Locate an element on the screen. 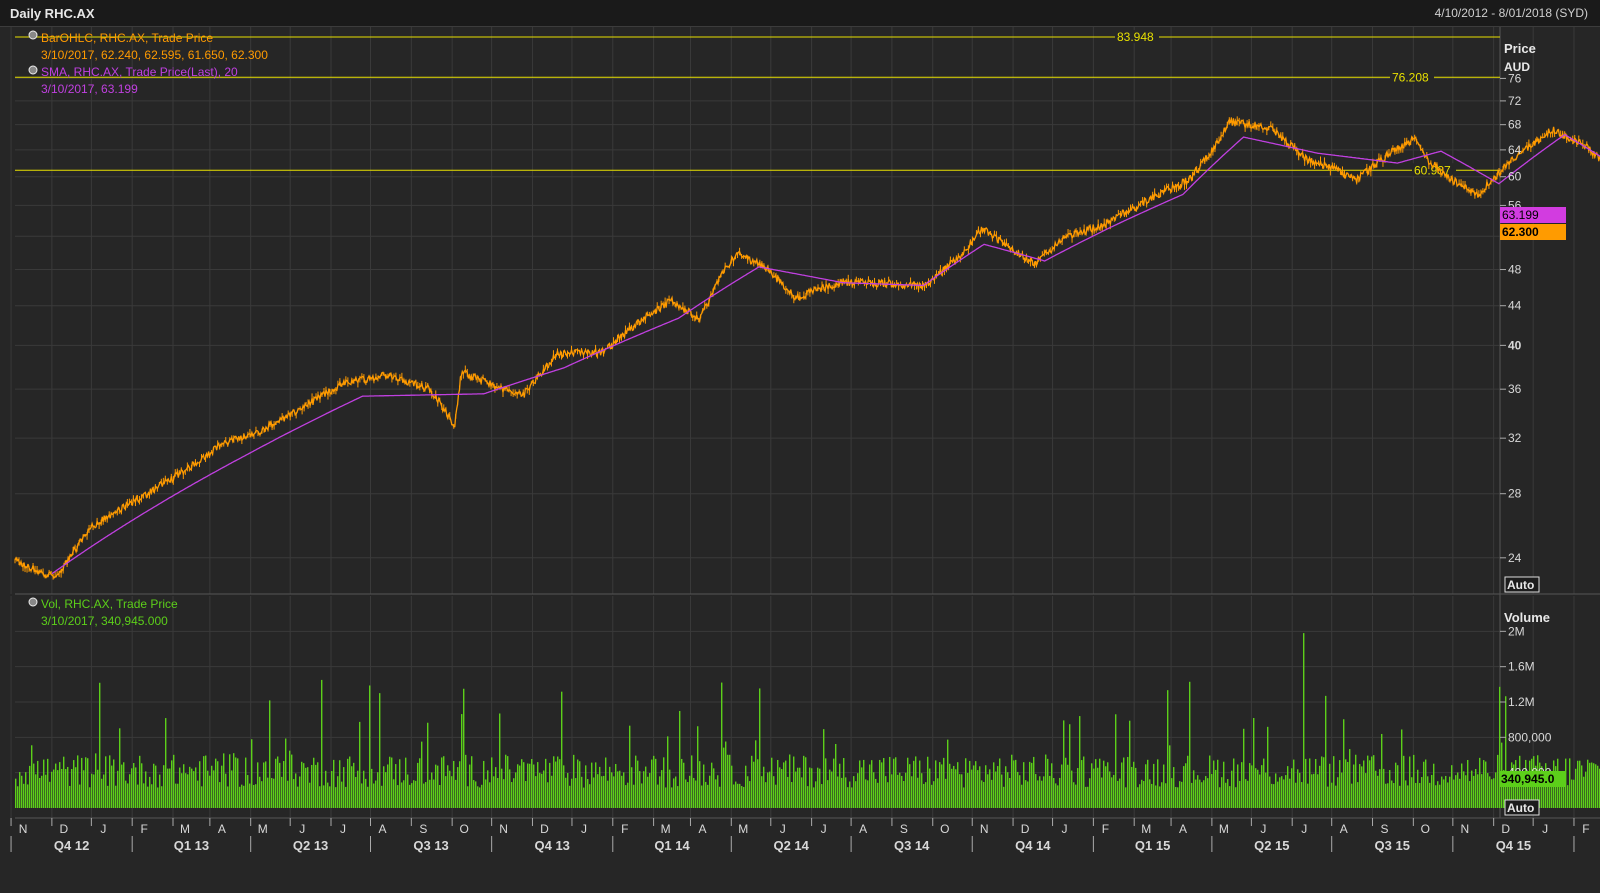 This screenshot has height=893, width=1600. volume-value-badge-bg is located at coordinates (1533, 779).